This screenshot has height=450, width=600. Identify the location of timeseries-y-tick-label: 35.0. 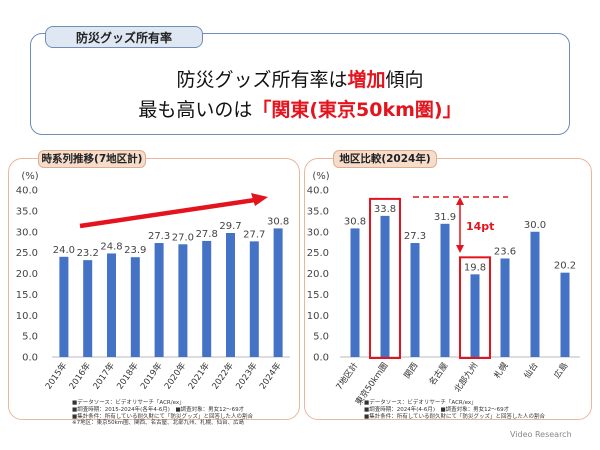
(27, 211).